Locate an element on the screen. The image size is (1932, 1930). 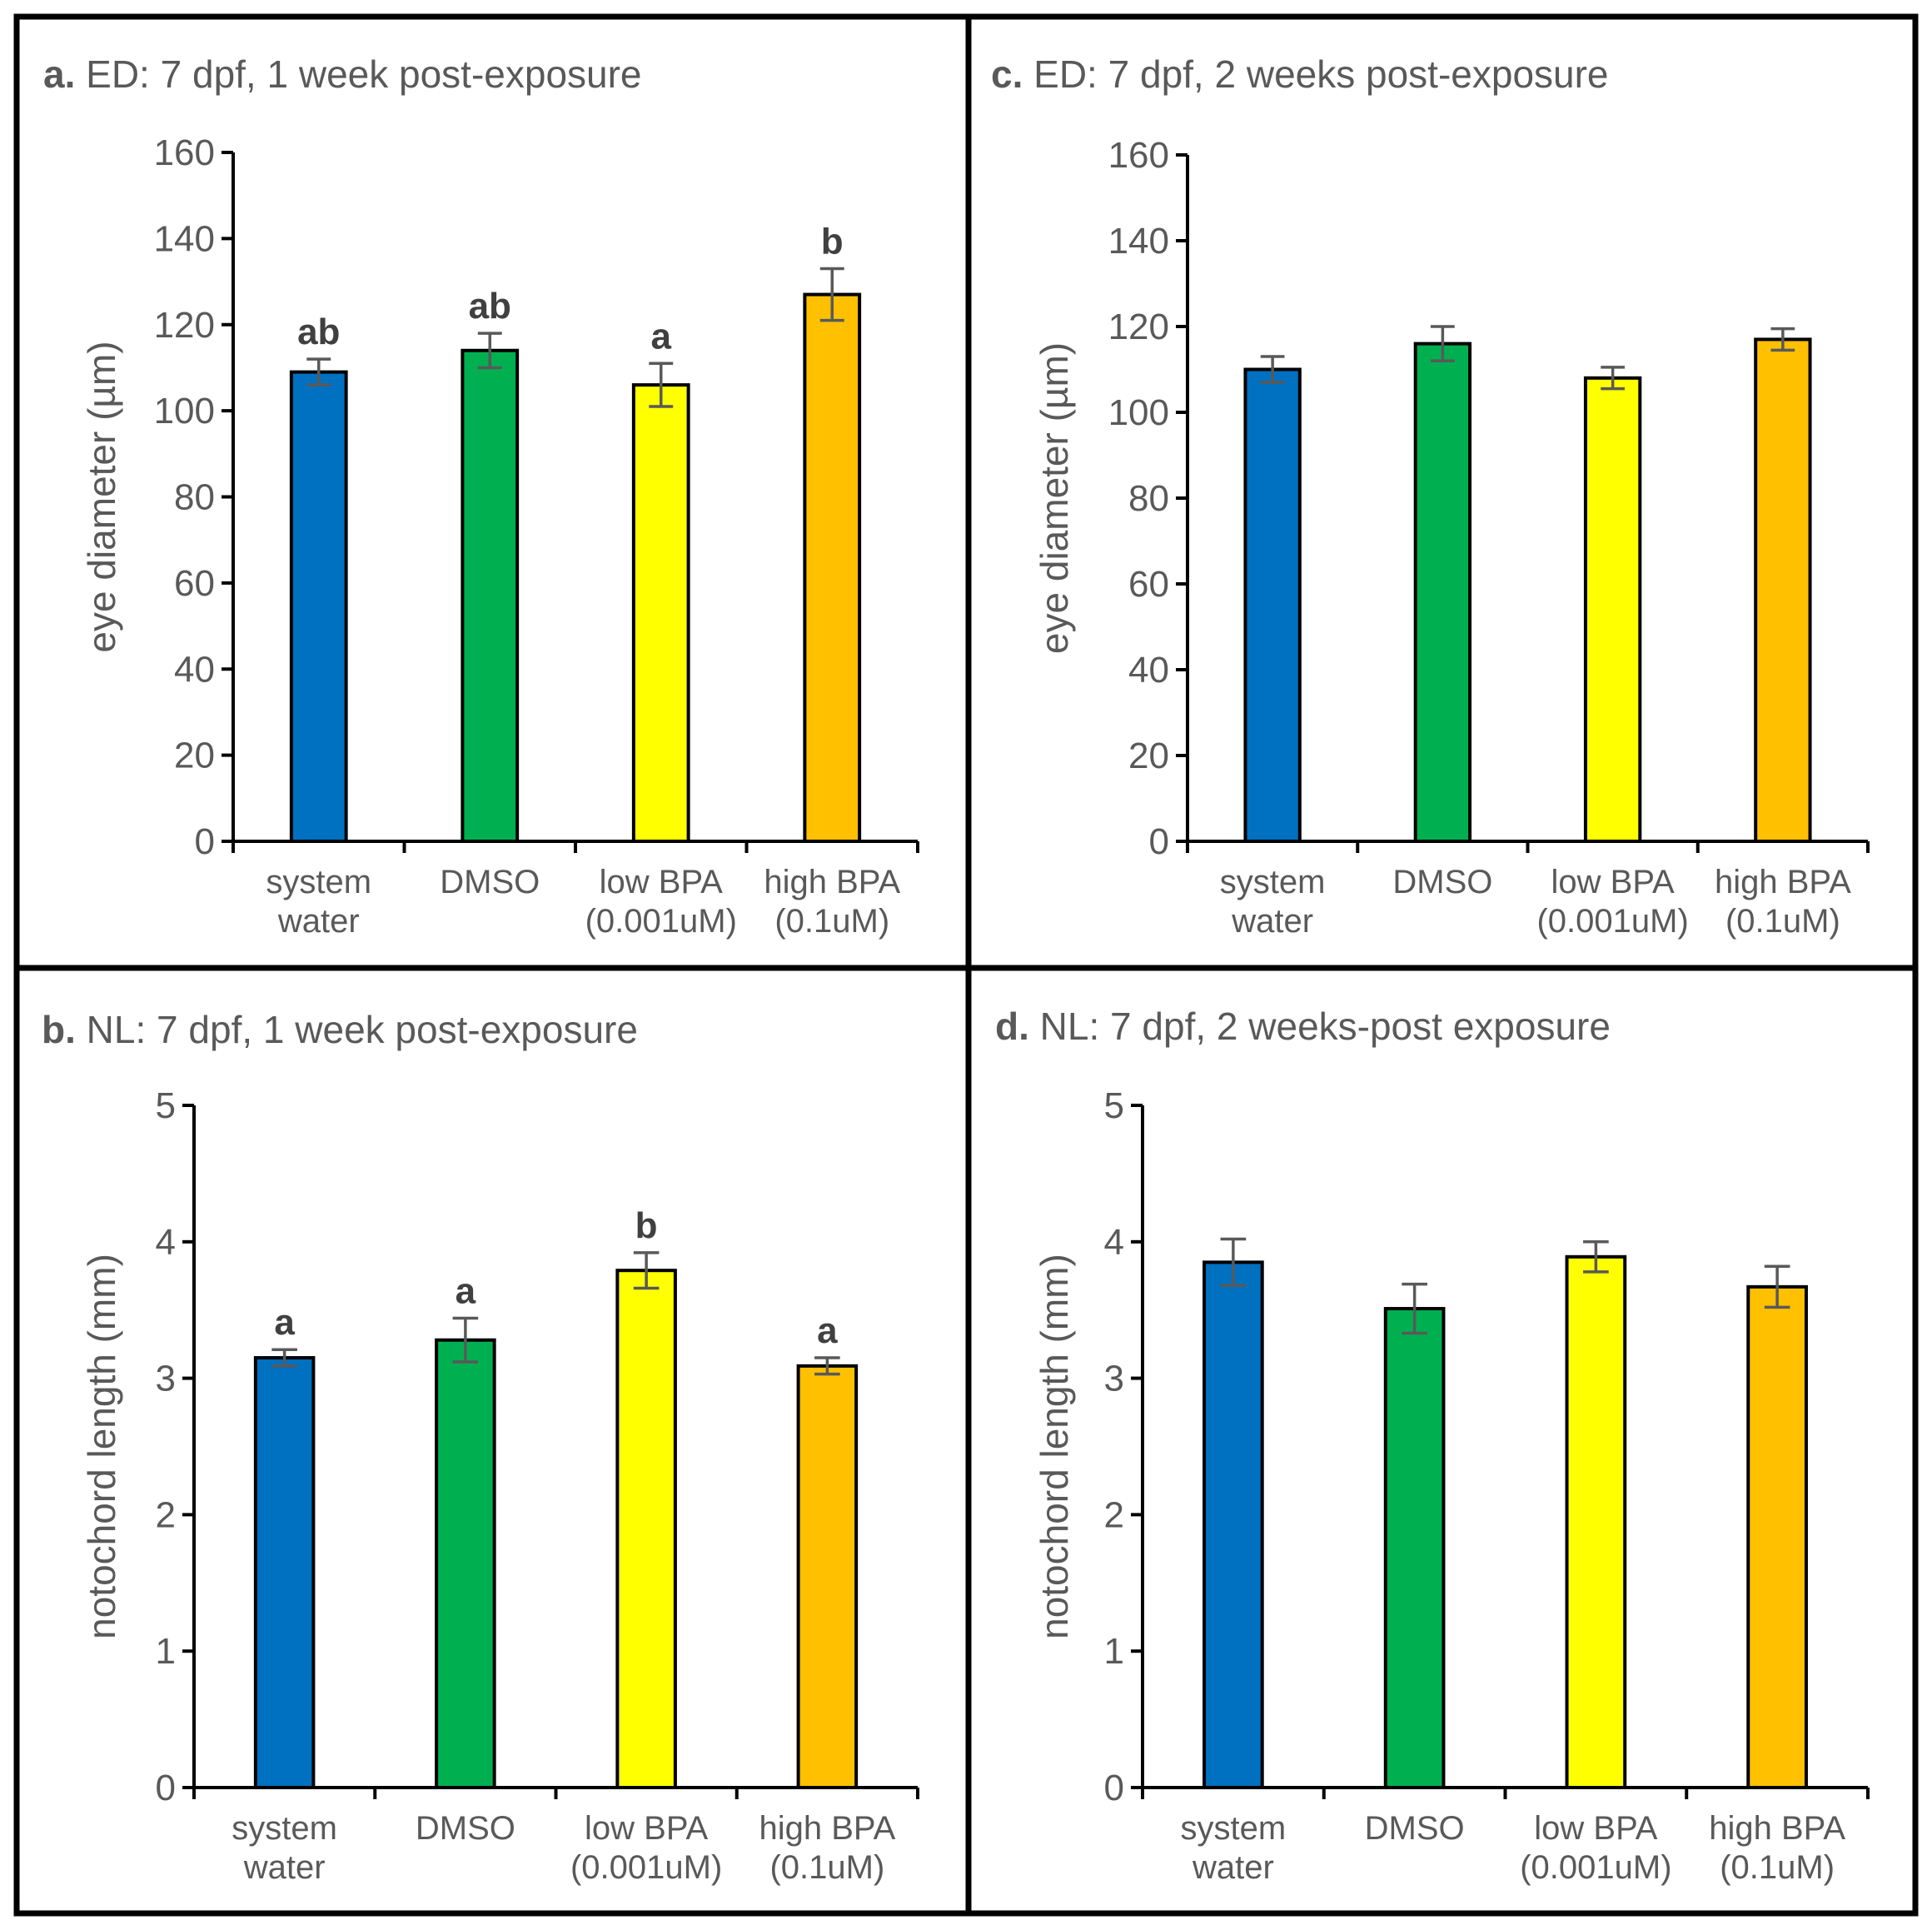
panel-title-text: NL: 7 dpf, 2 weeks-post exposure is located at coordinates (1325, 1026).